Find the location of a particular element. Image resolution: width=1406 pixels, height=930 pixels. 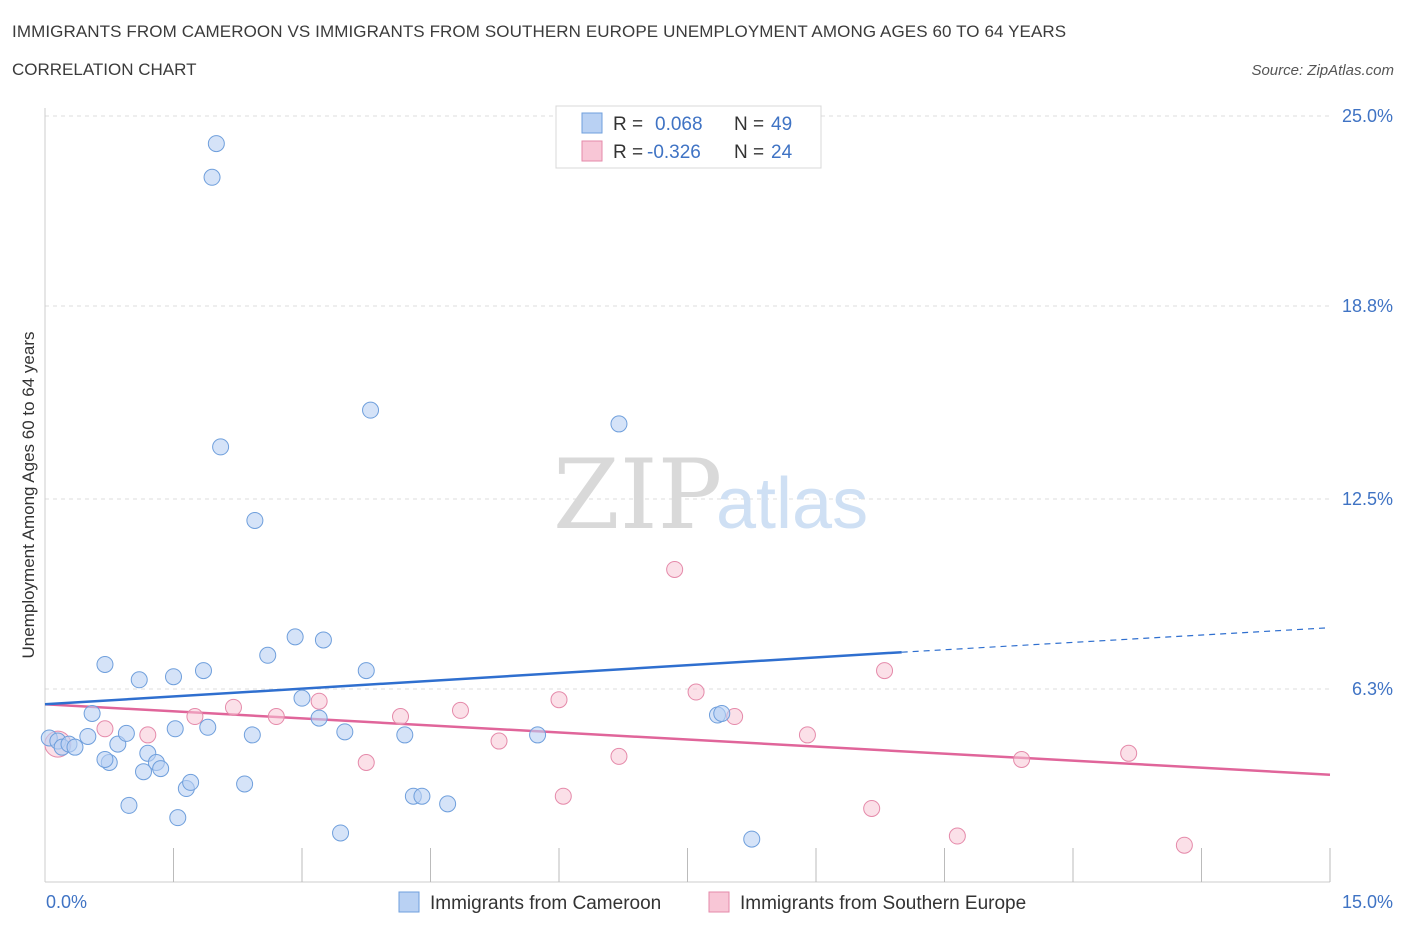

x-axis-ticks is located at coordinates (752, 865).